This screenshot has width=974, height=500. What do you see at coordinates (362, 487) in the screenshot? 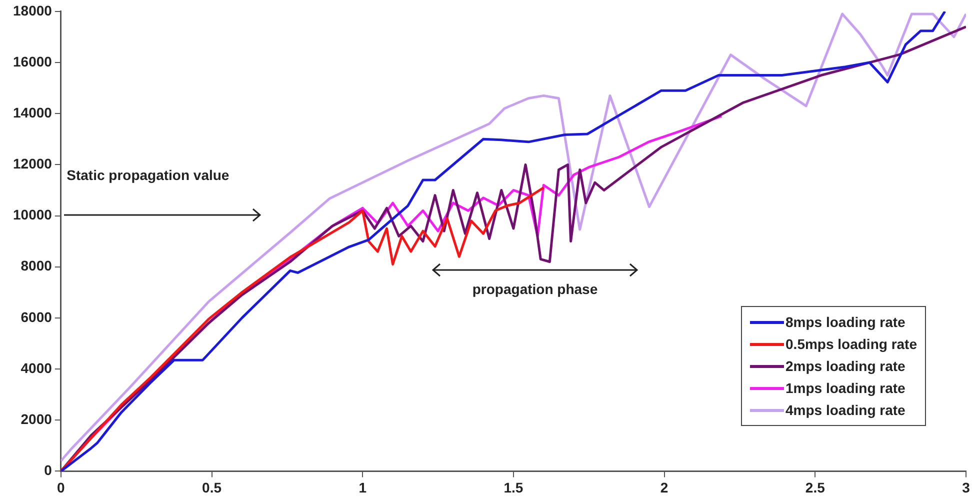
I see `x-tick-label: 1` at bounding box center [362, 487].